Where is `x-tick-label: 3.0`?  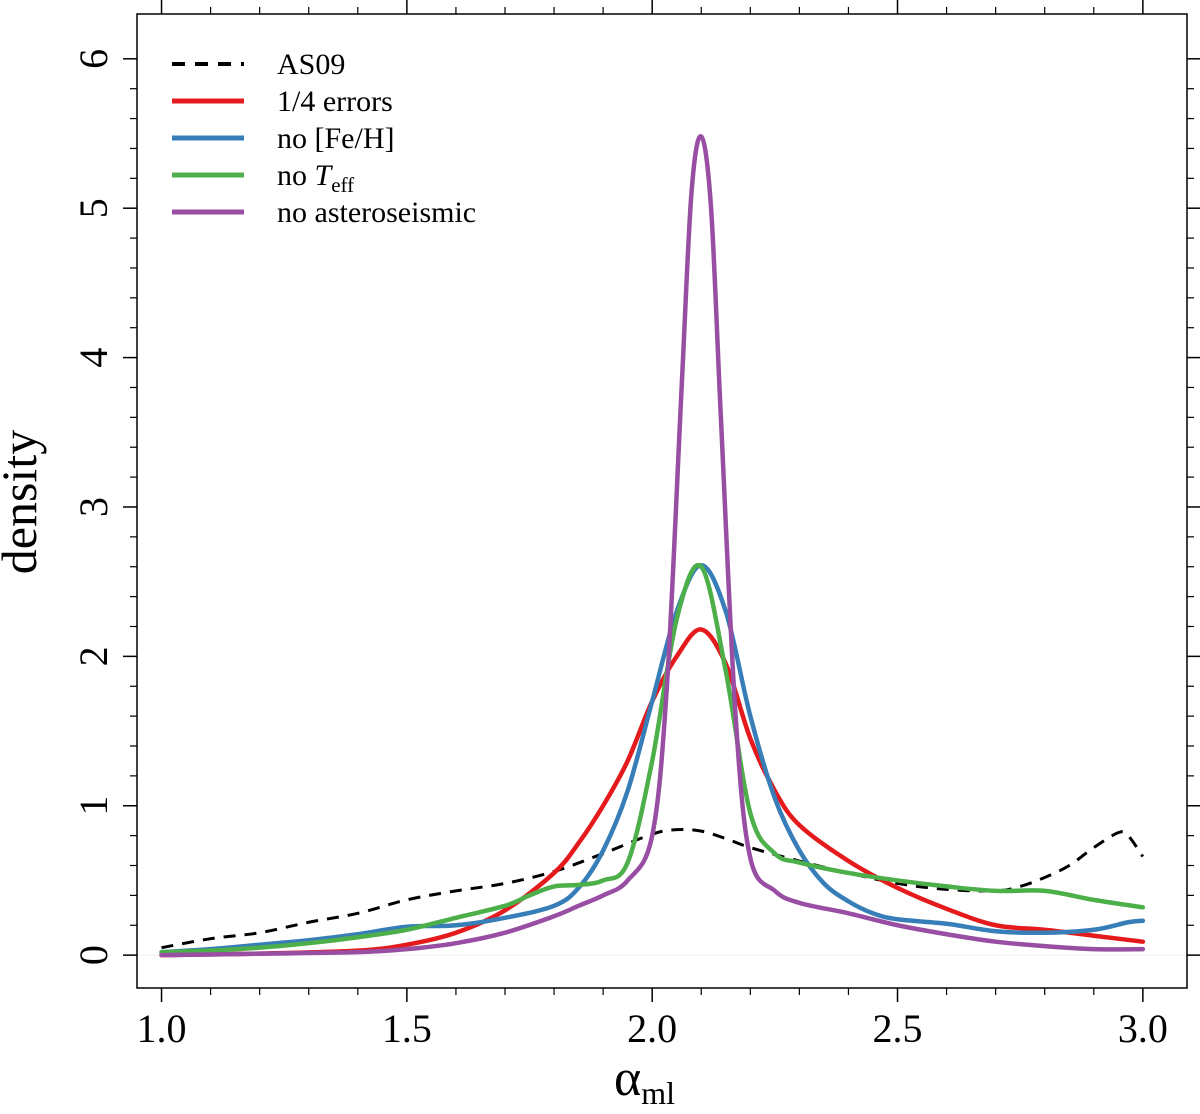
x-tick-label: 3.0 is located at coordinates (1143, 1028).